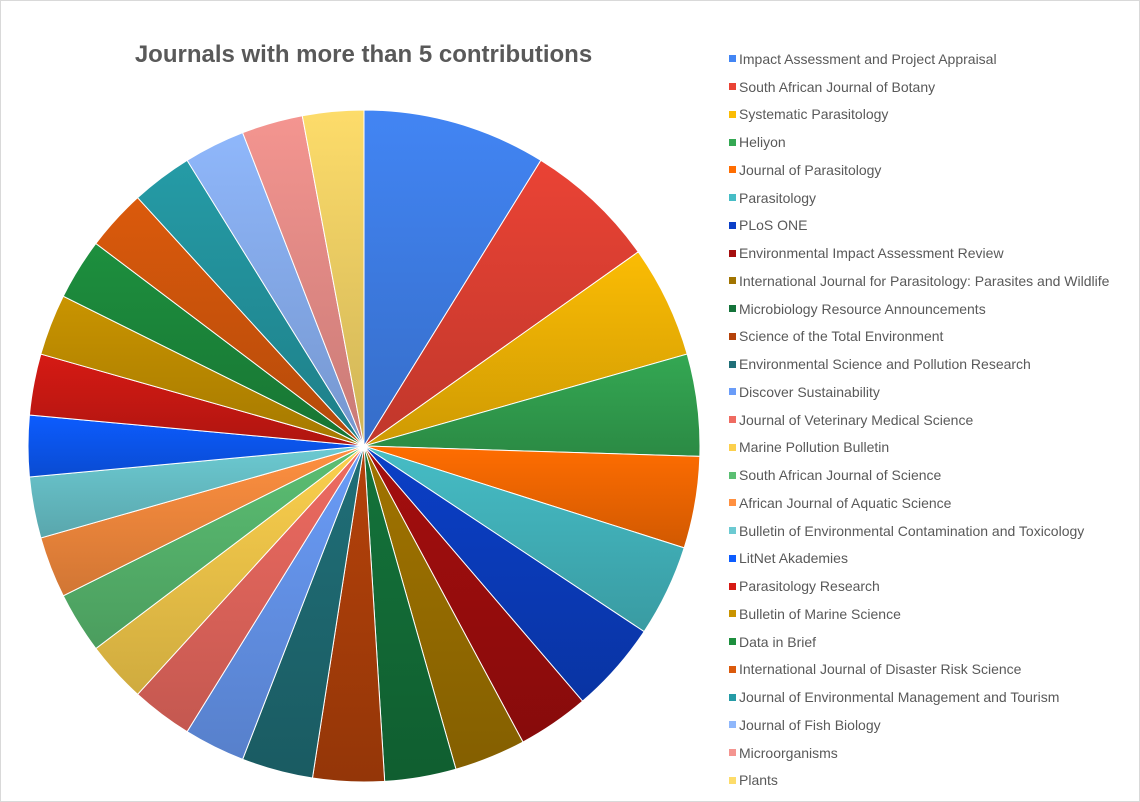 The image size is (1140, 802). Describe the element at coordinates (862, 308) in the screenshot. I see `legend-label: Microbiology Resource Announcements` at that location.